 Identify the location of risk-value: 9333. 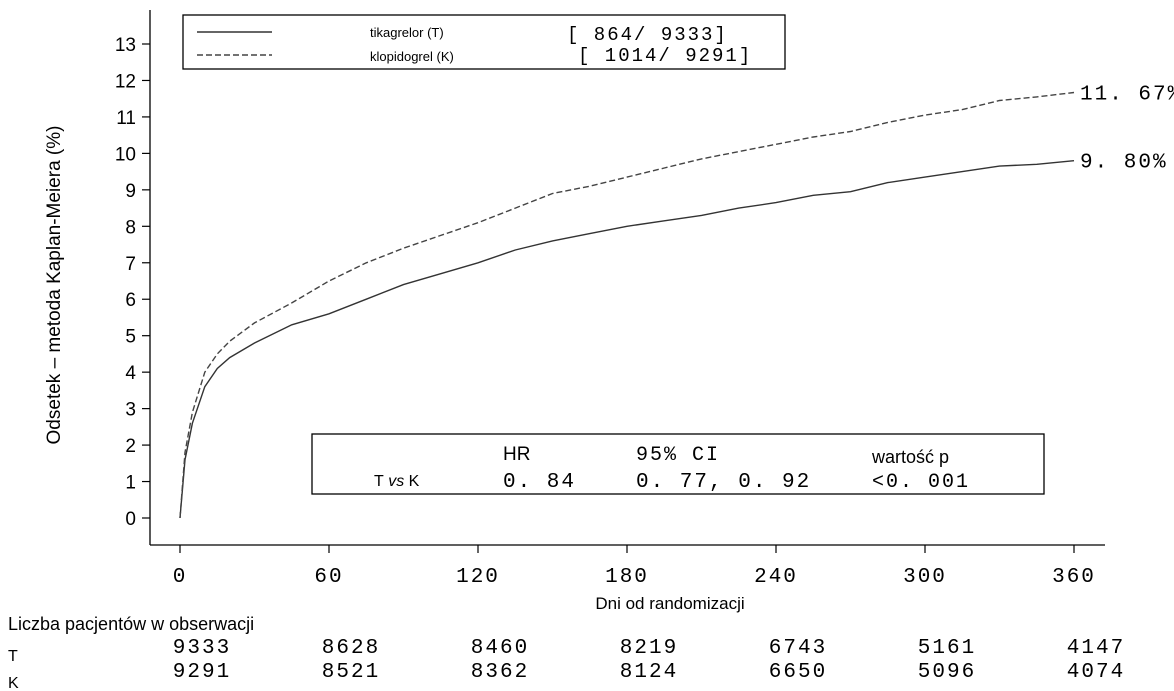
(202, 648).